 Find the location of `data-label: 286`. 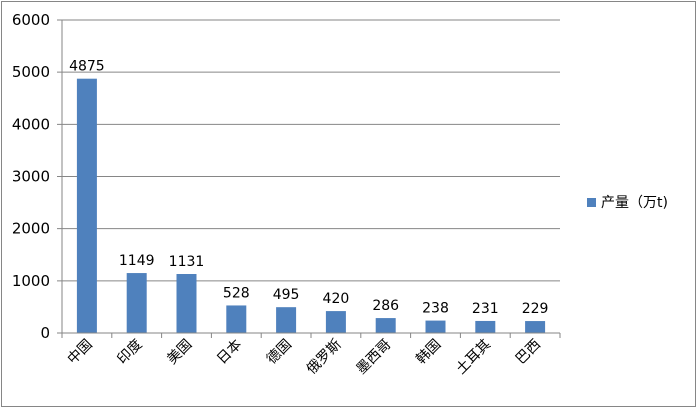

data-label: 286 is located at coordinates (385, 306).